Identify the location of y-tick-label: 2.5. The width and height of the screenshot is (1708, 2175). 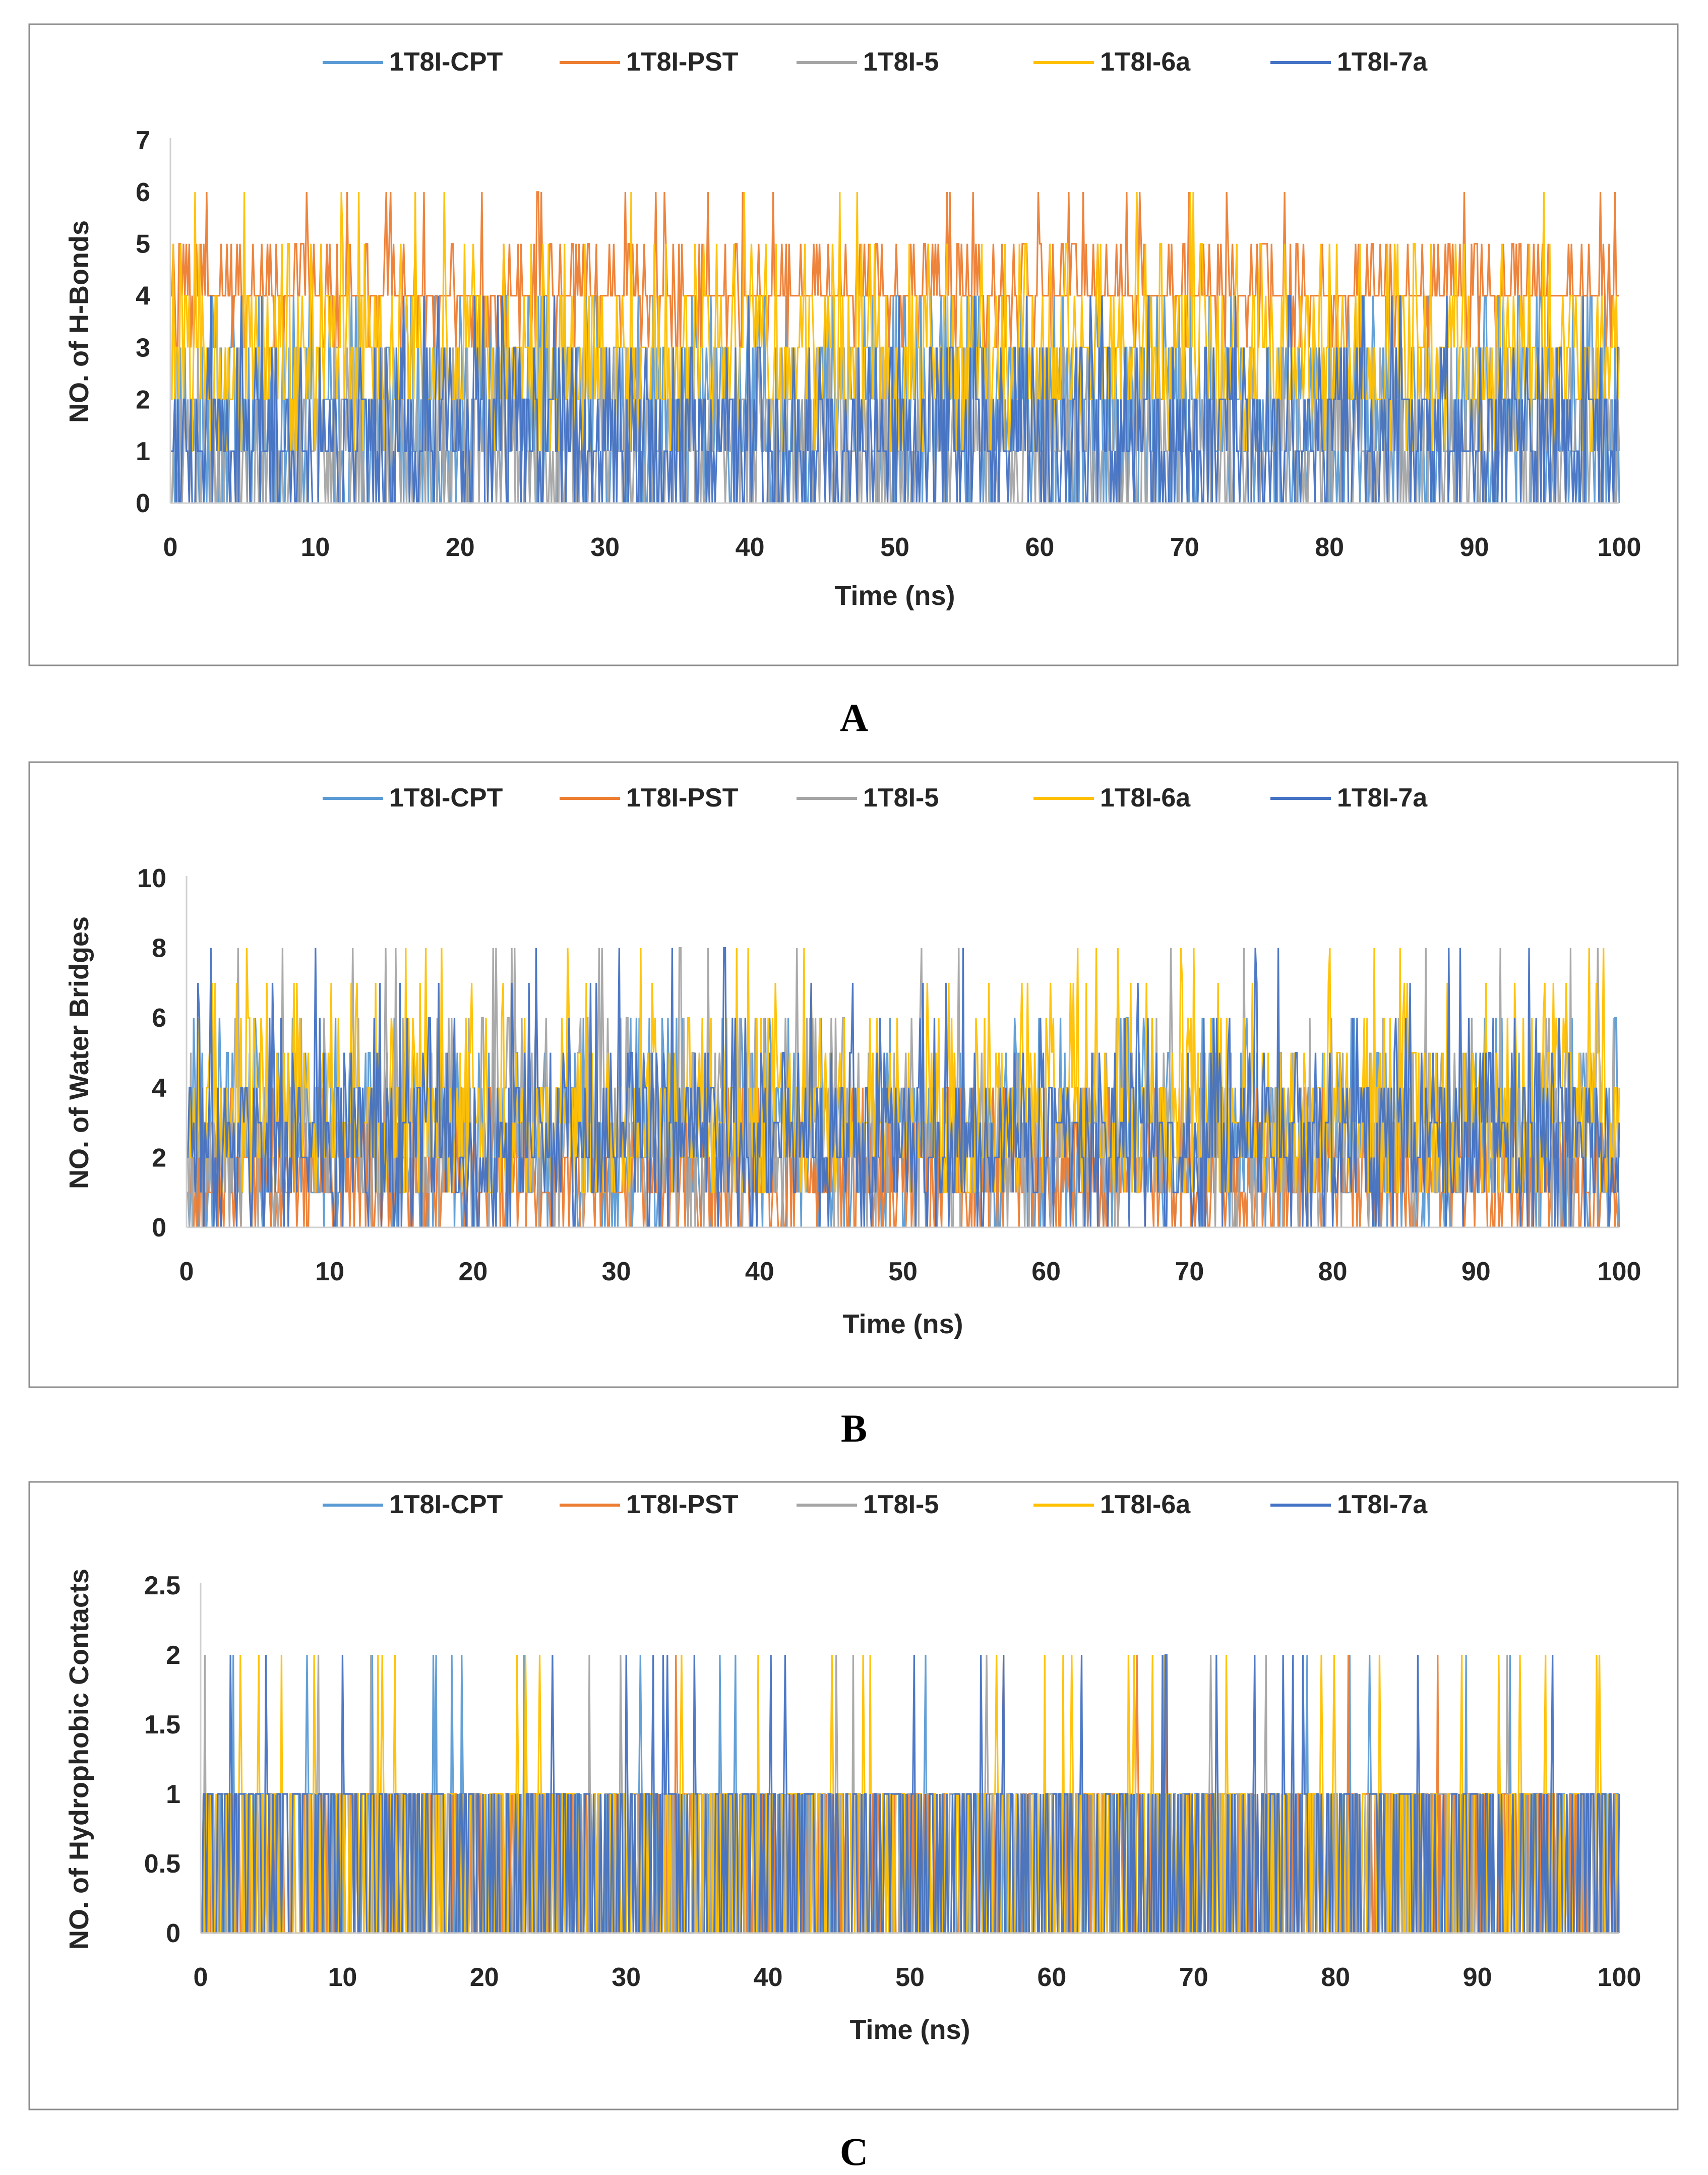
(162, 1585).